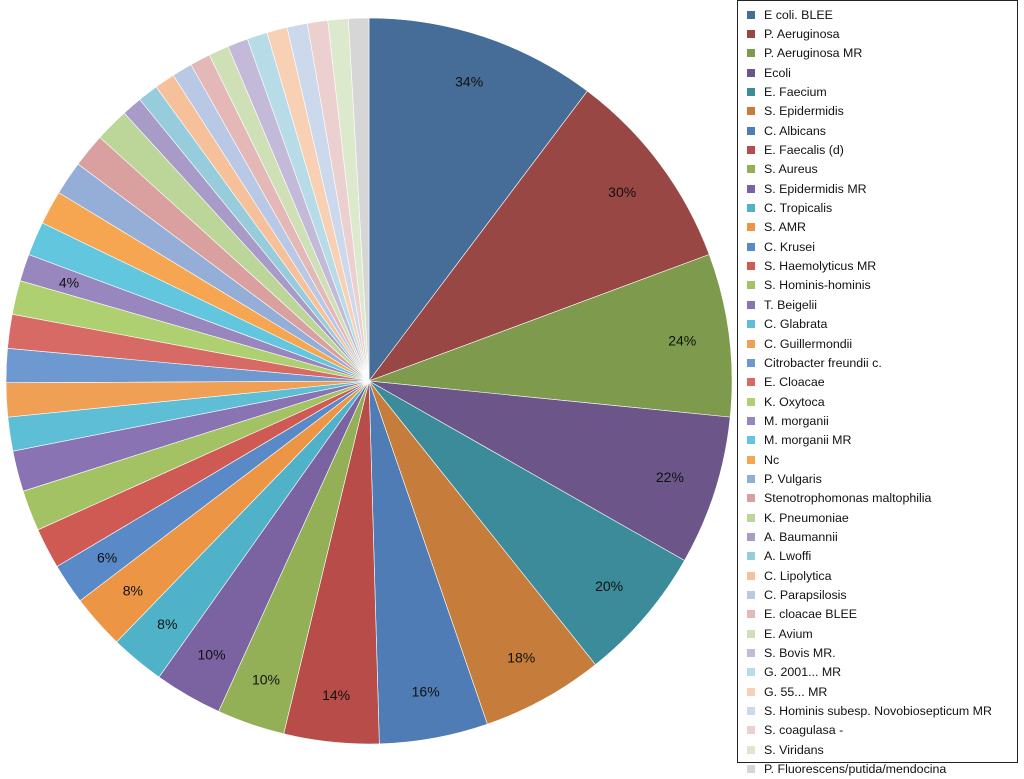  I want to click on legend-label: M. morganii, so click(796, 420).